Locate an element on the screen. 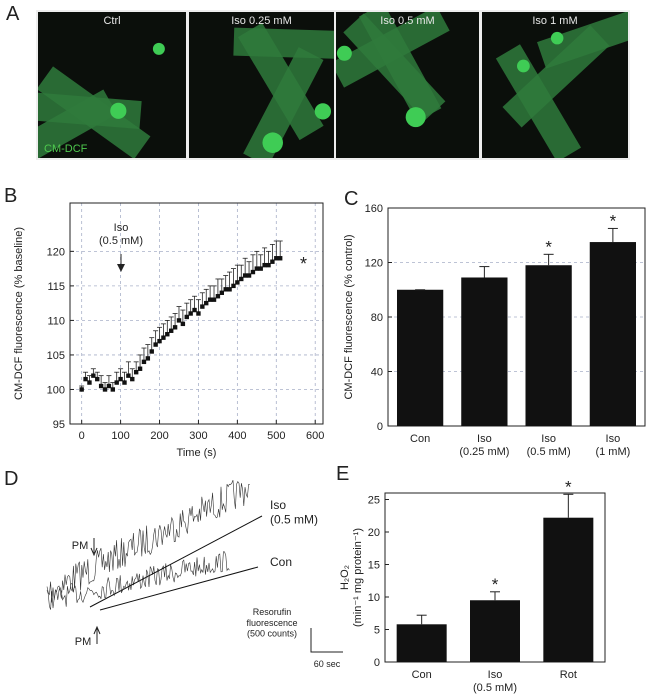 The image size is (651, 698). y-axis-label: H₂O₂(min⁻¹ mg protein⁻¹) is located at coordinates (351, 577).